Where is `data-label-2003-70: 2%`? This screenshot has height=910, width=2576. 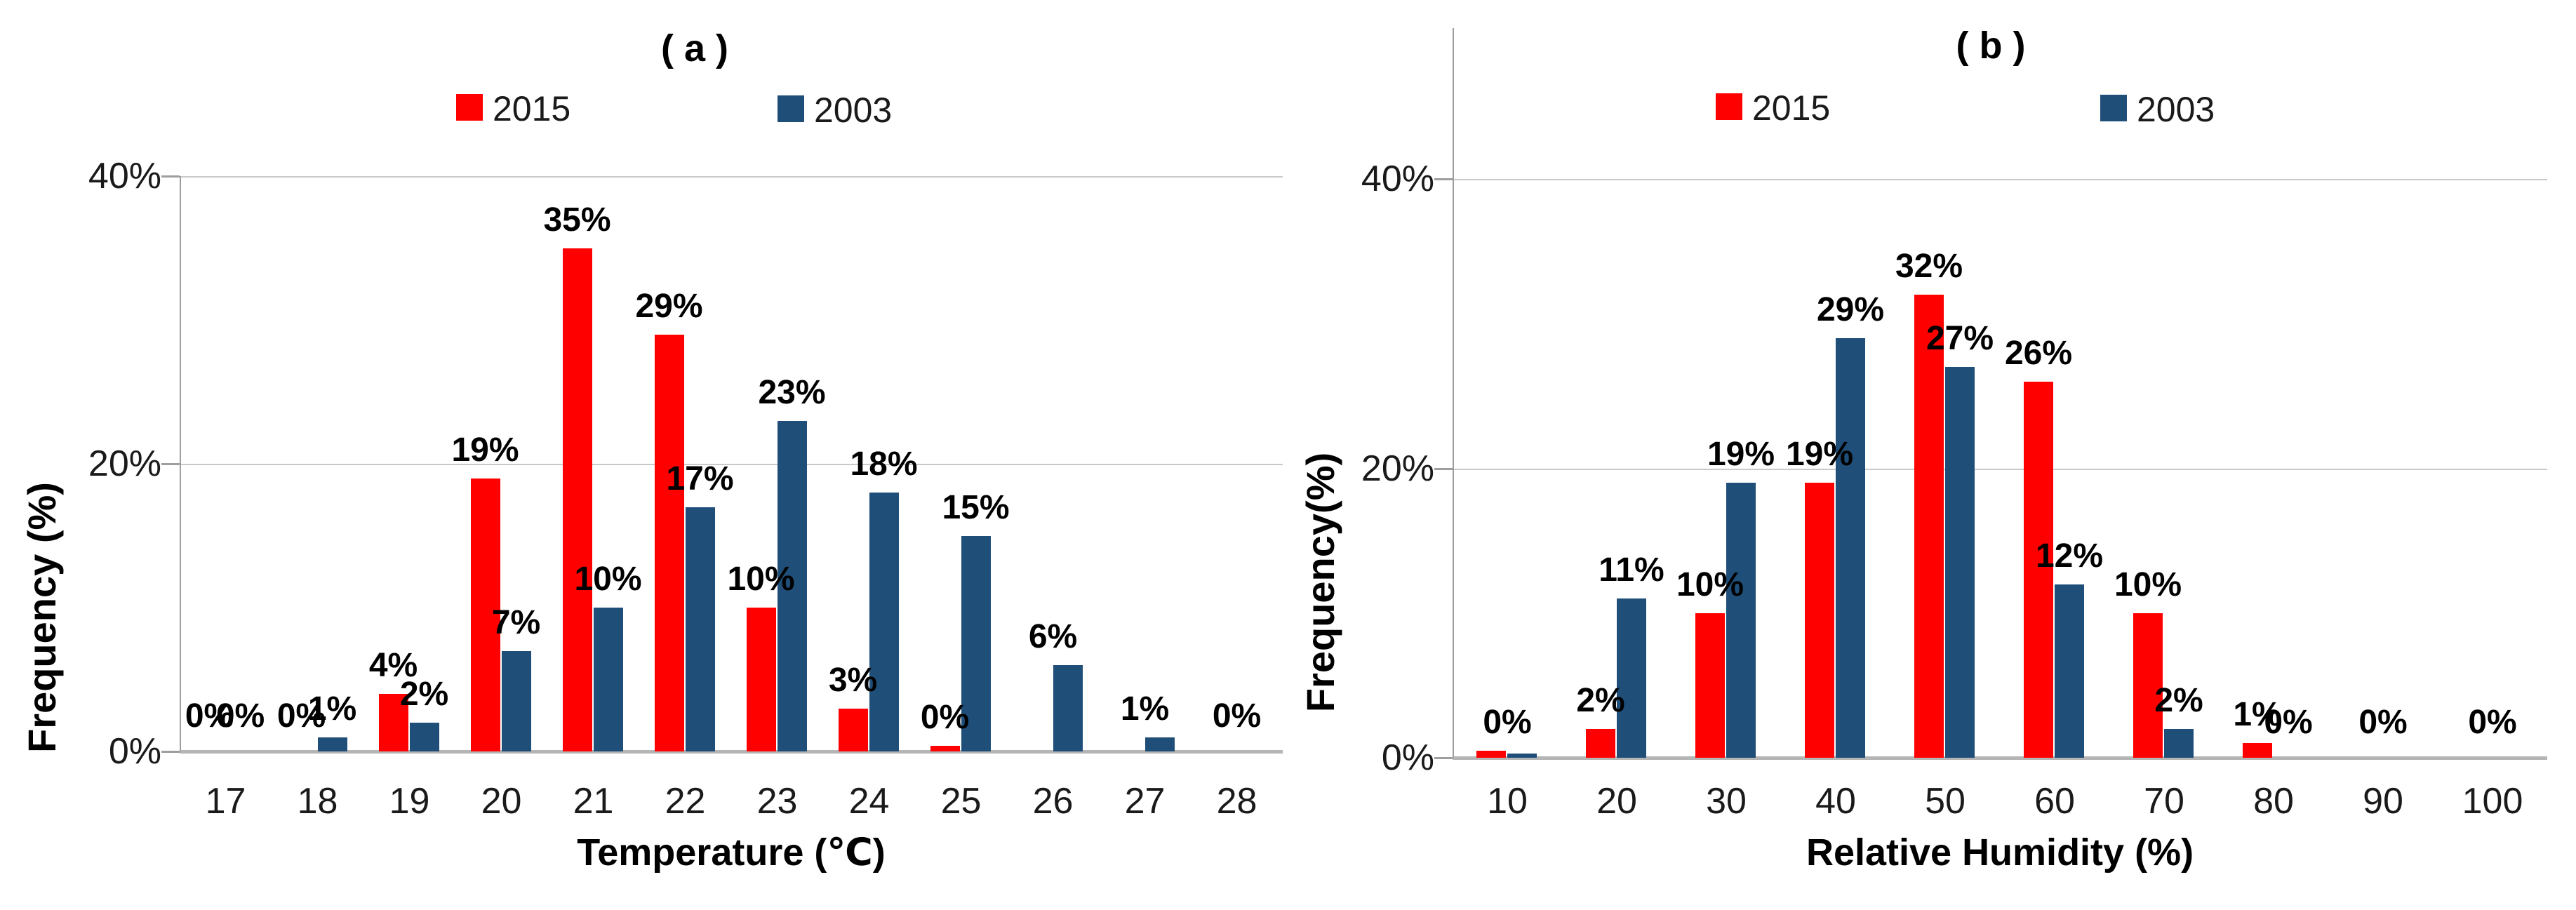 data-label-2003-70: 2% is located at coordinates (2178, 700).